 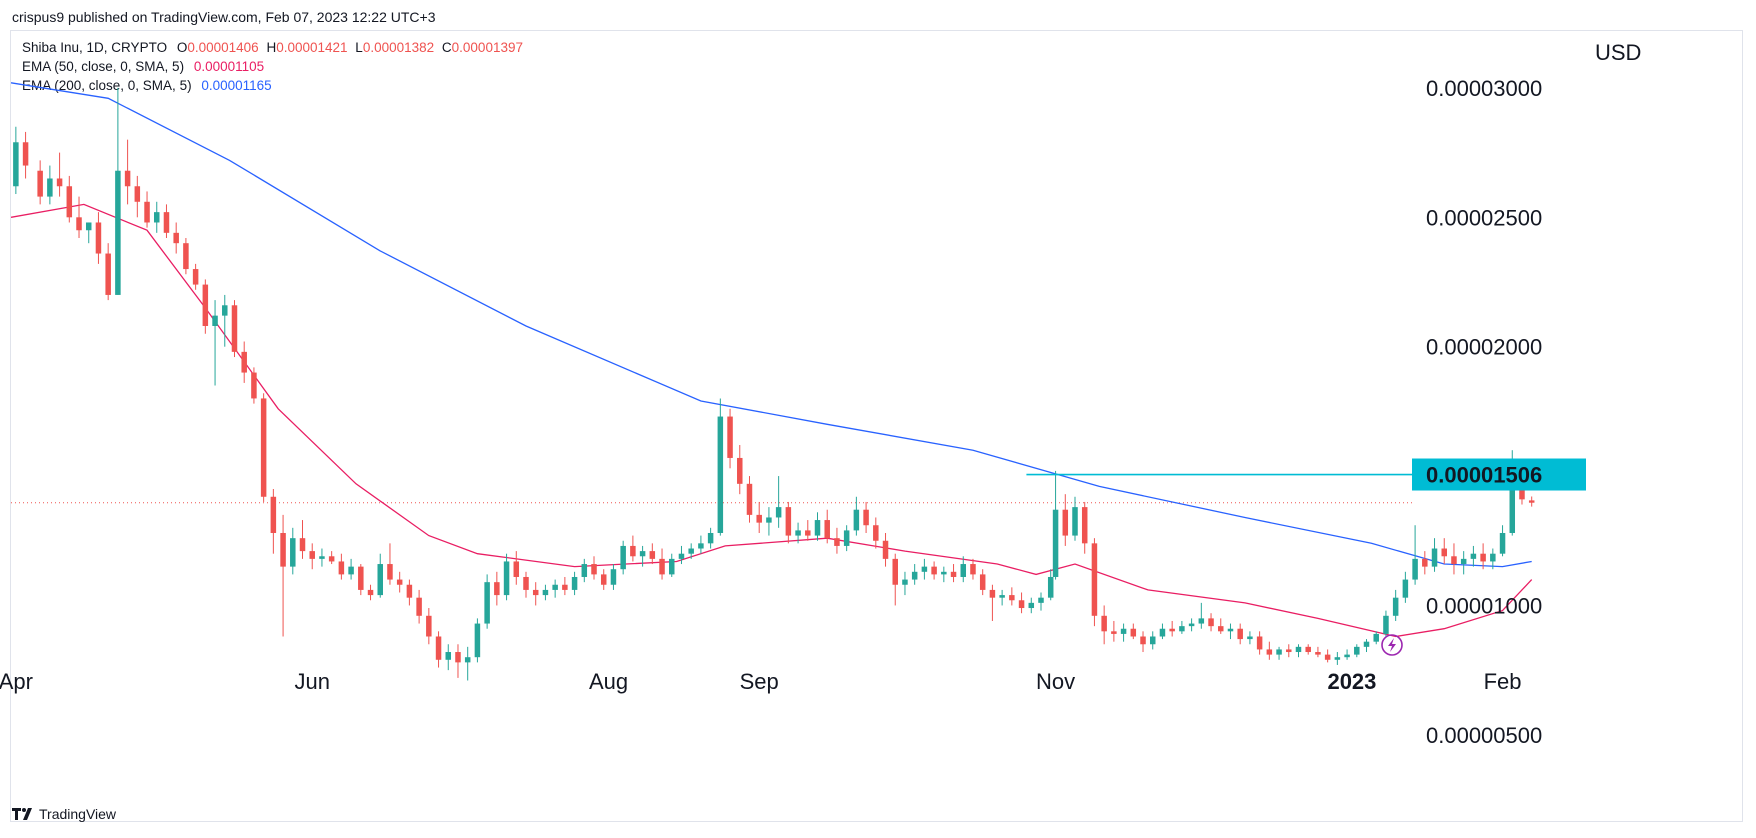 What do you see at coordinates (64, 814) in the screenshot?
I see `tradingview-brand: TradingView` at bounding box center [64, 814].